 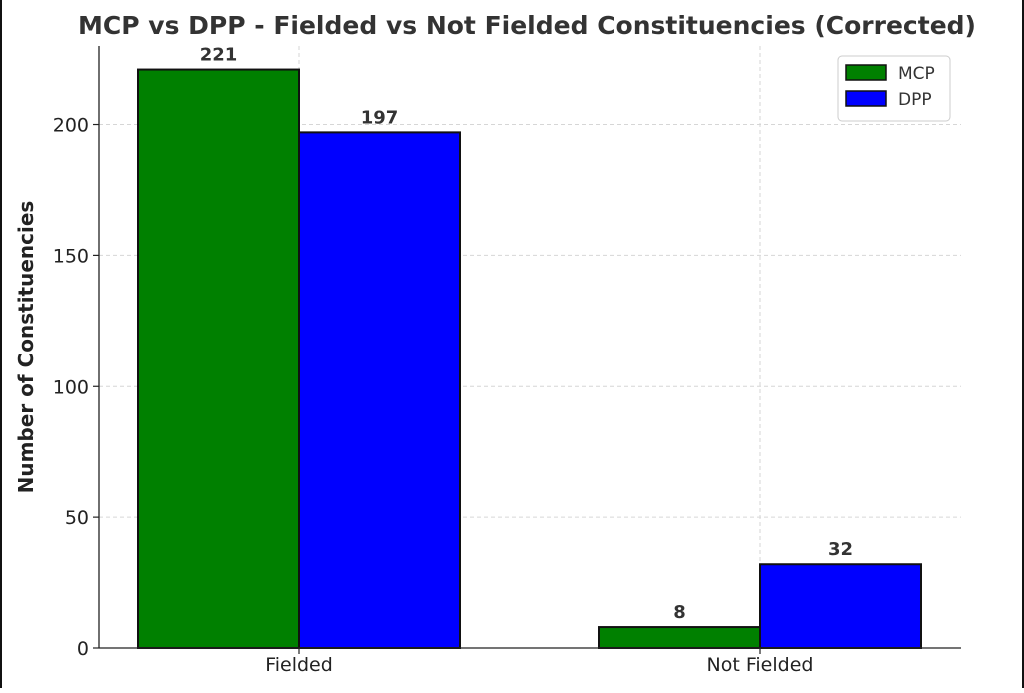 What do you see at coordinates (77, 518) in the screenshot?
I see `y-tick-label: 50` at bounding box center [77, 518].